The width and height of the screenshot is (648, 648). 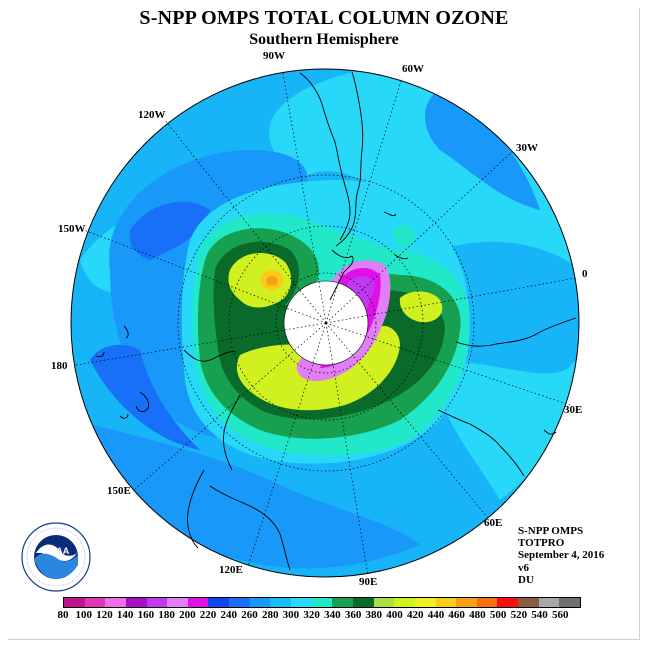 What do you see at coordinates (541, 543) in the screenshot?
I see `info-product: TOTPRO` at bounding box center [541, 543].